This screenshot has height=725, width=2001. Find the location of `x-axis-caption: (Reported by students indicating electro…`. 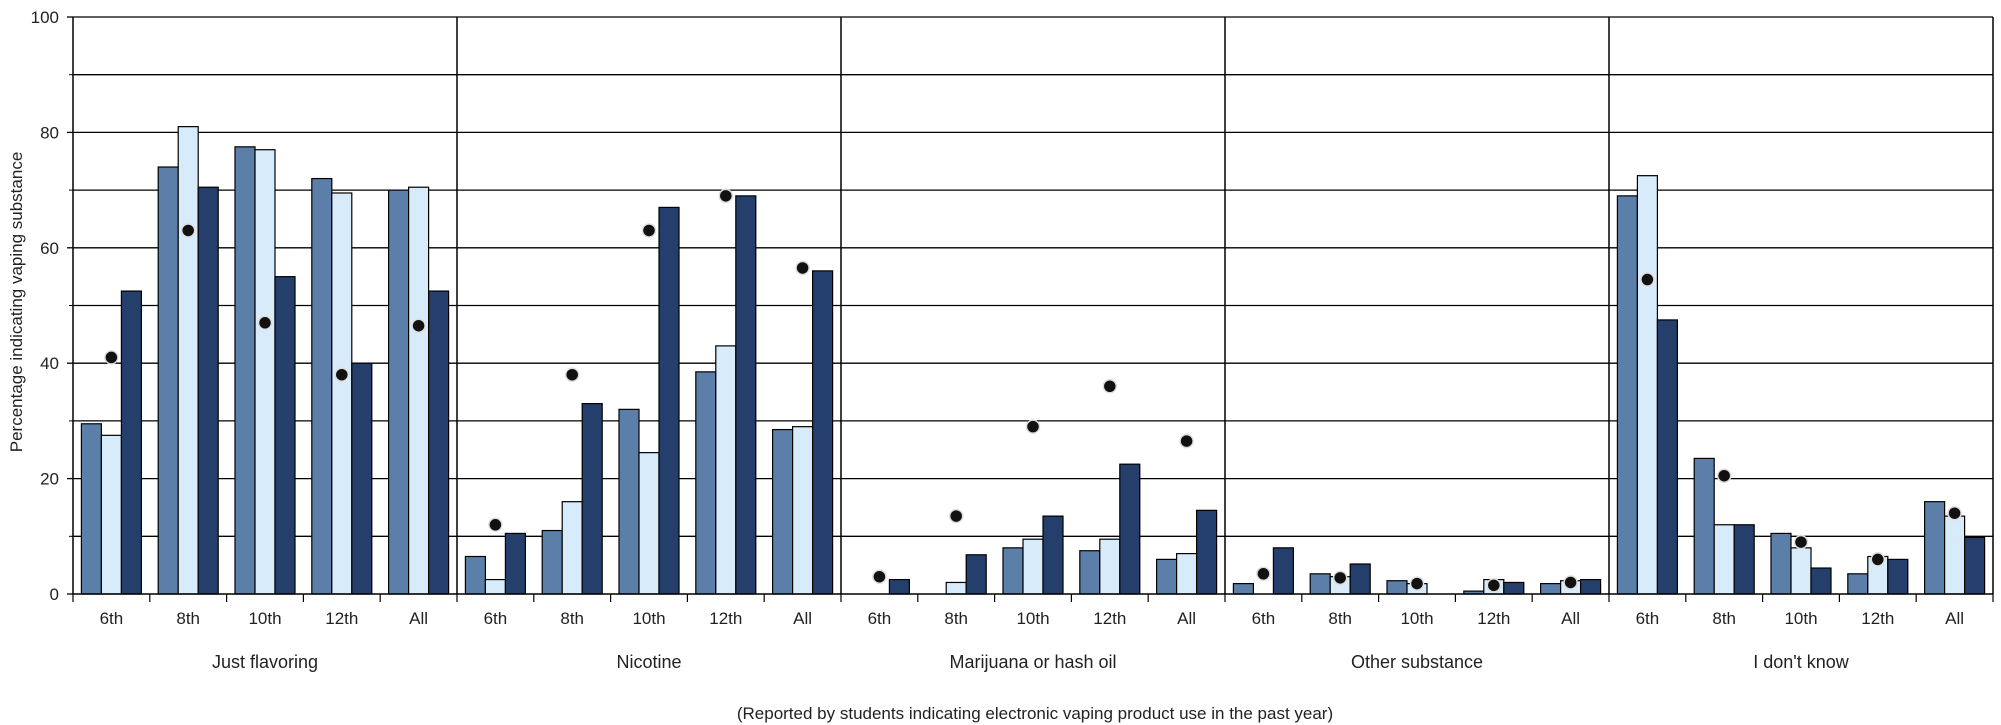

x-axis-caption: (Reported by students indicating electro… is located at coordinates (1035, 713).